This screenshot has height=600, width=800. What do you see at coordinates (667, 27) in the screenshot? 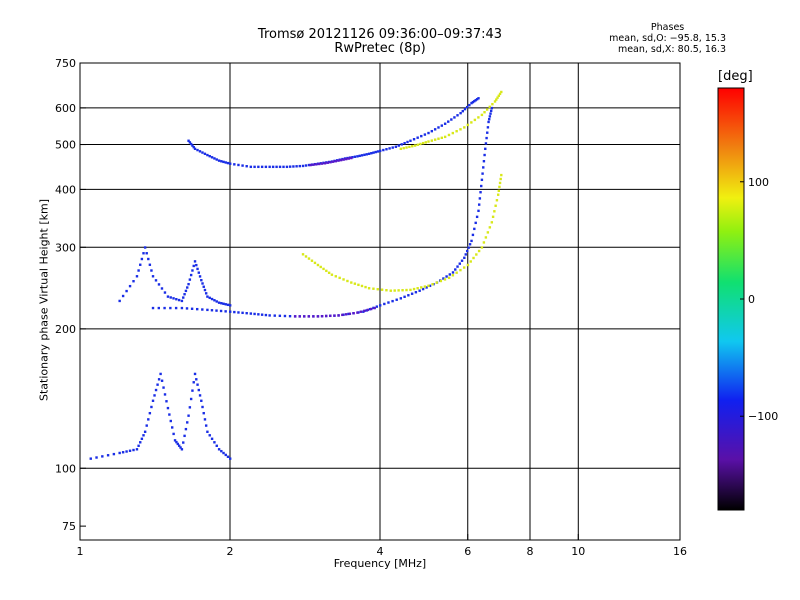
I see `phases-title: Phases` at bounding box center [667, 27].